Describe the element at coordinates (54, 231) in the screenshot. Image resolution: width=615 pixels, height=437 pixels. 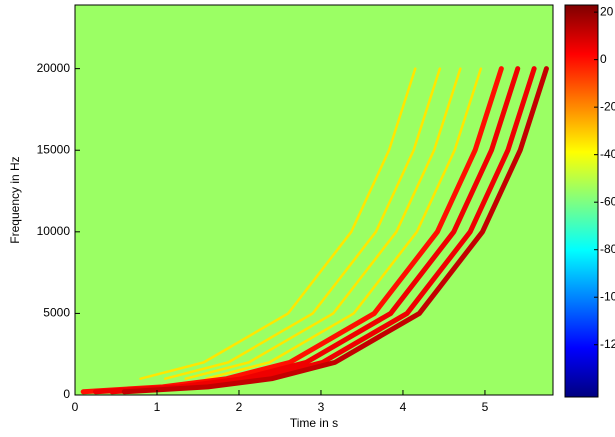
I see `y-tick-label: 10000` at that location.